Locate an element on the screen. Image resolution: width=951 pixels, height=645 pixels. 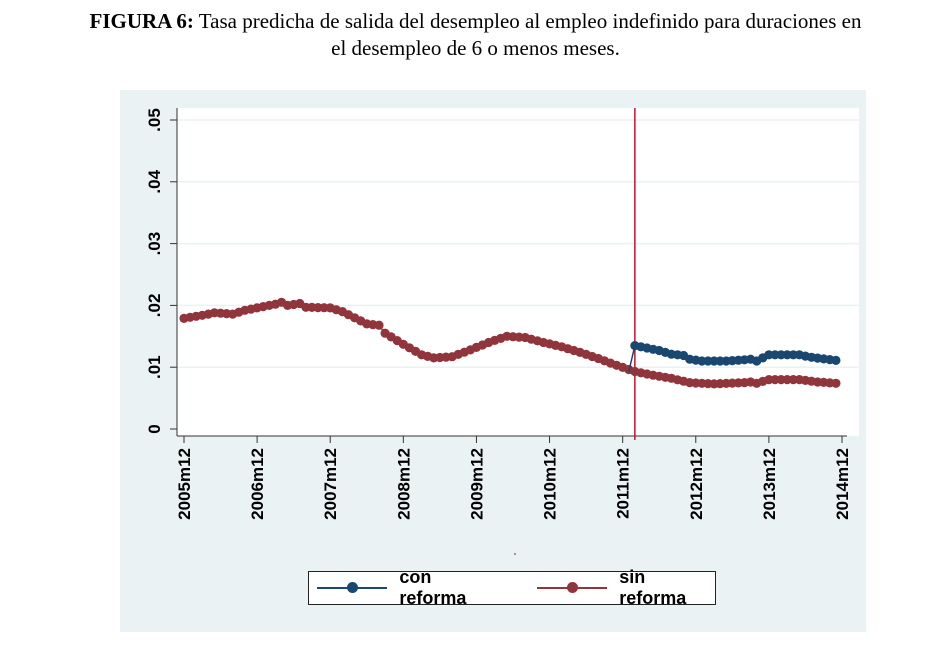
y-tick-label: .01 is located at coordinates (154, 367).